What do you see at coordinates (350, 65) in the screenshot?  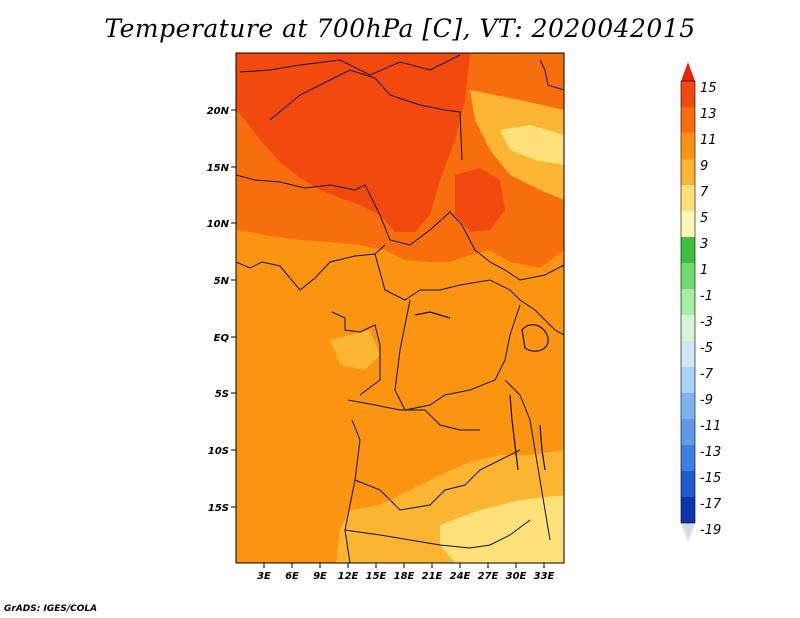 I see `border-sahara-north` at bounding box center [350, 65].